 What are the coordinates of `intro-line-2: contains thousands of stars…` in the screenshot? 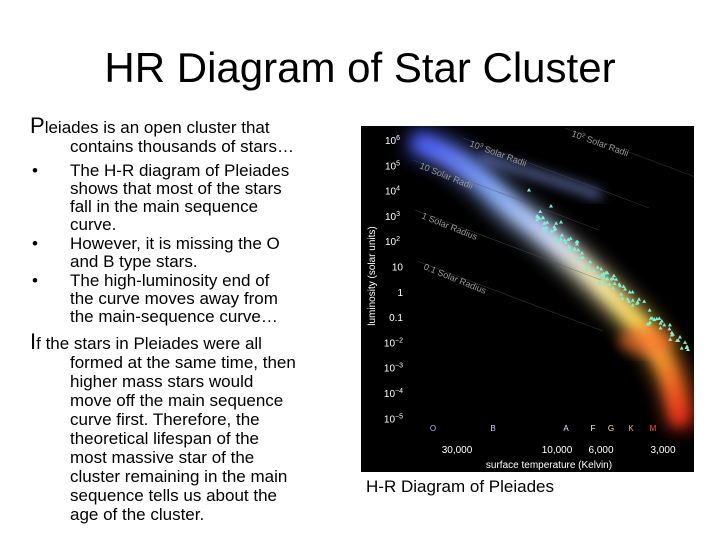 It's located at (182, 146).